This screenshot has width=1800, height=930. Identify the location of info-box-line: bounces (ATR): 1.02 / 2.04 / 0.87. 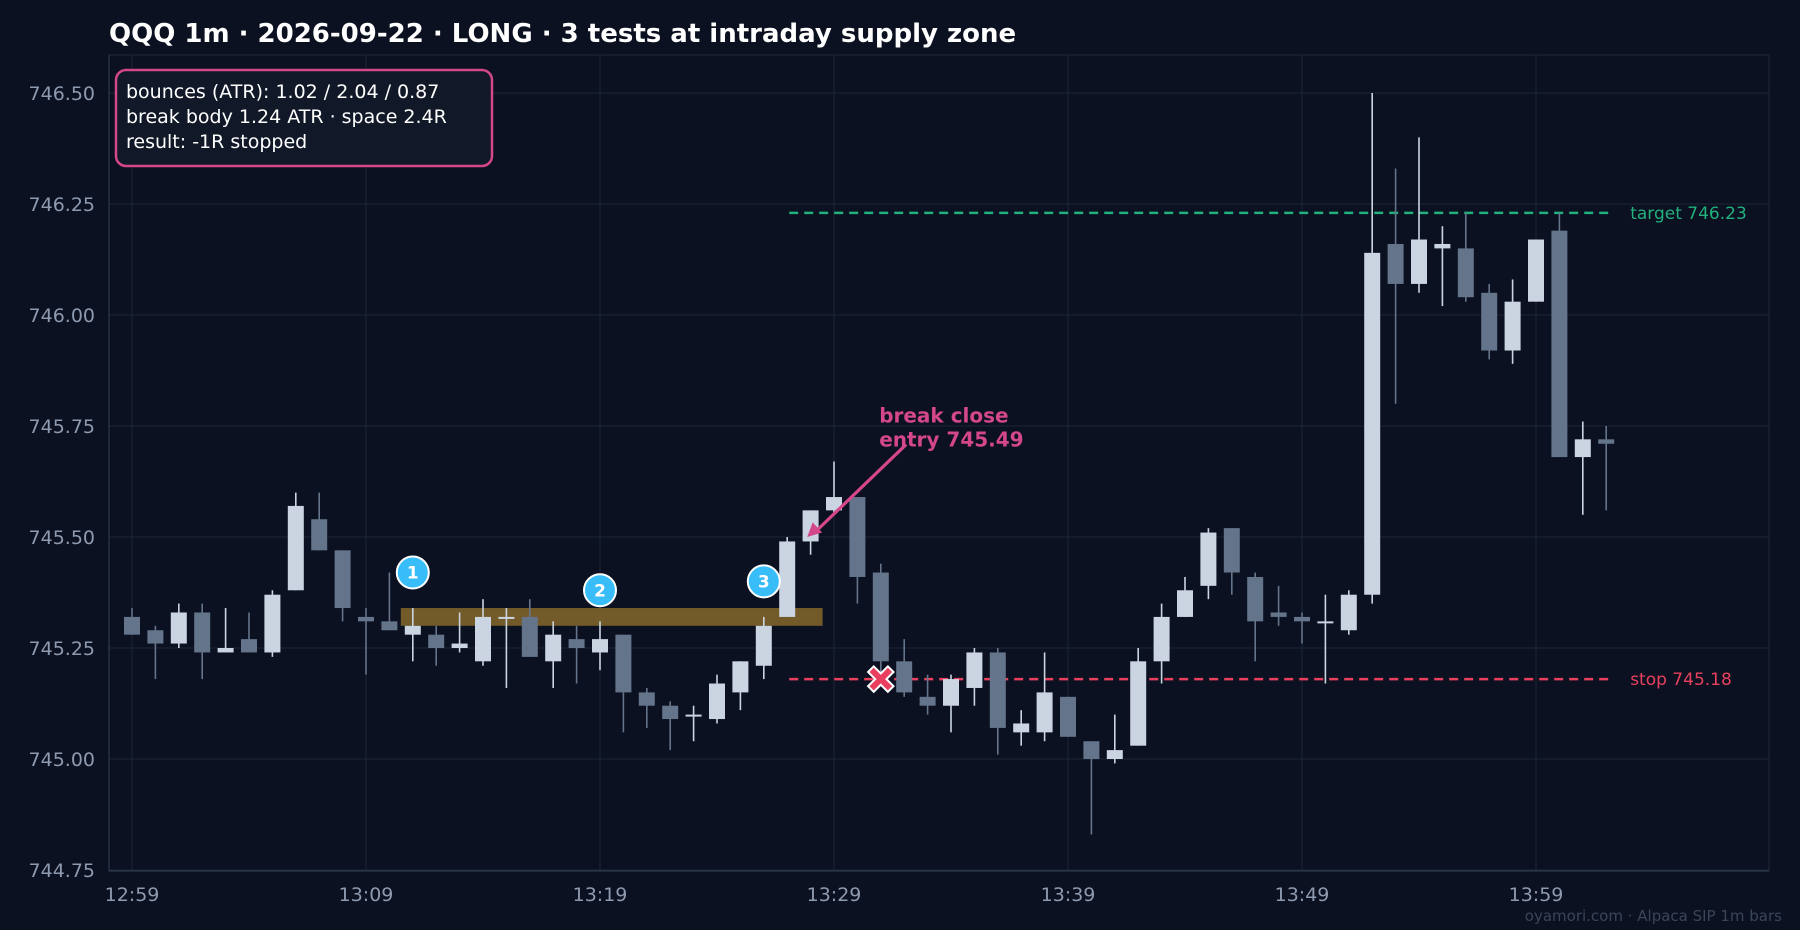
(282, 92).